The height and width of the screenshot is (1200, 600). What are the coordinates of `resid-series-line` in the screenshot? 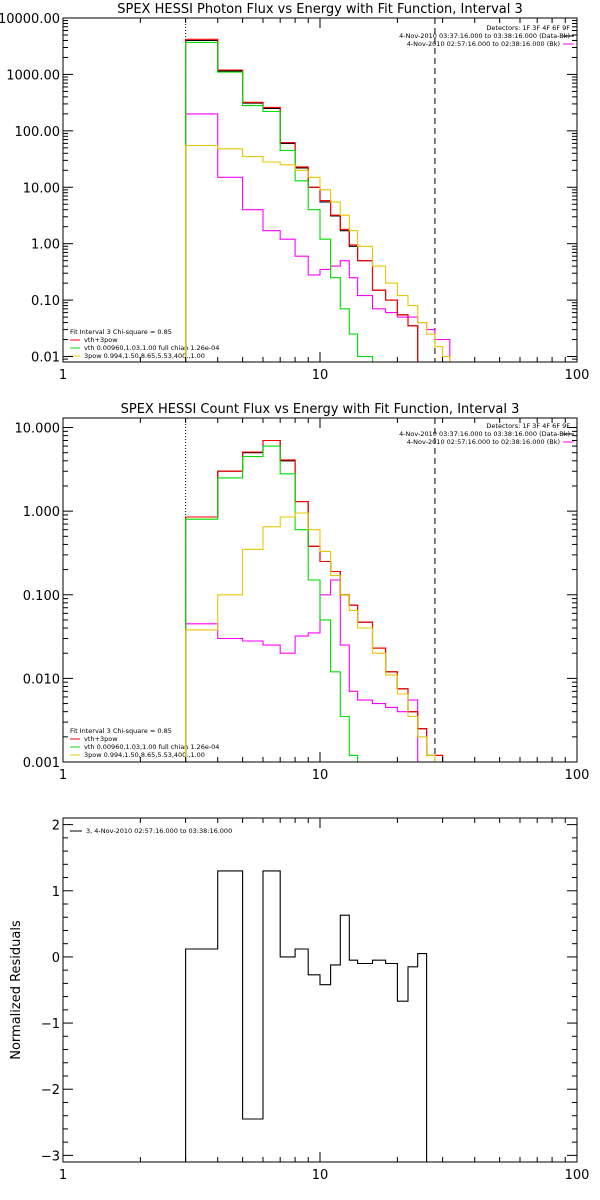 It's located at (306, 1016).